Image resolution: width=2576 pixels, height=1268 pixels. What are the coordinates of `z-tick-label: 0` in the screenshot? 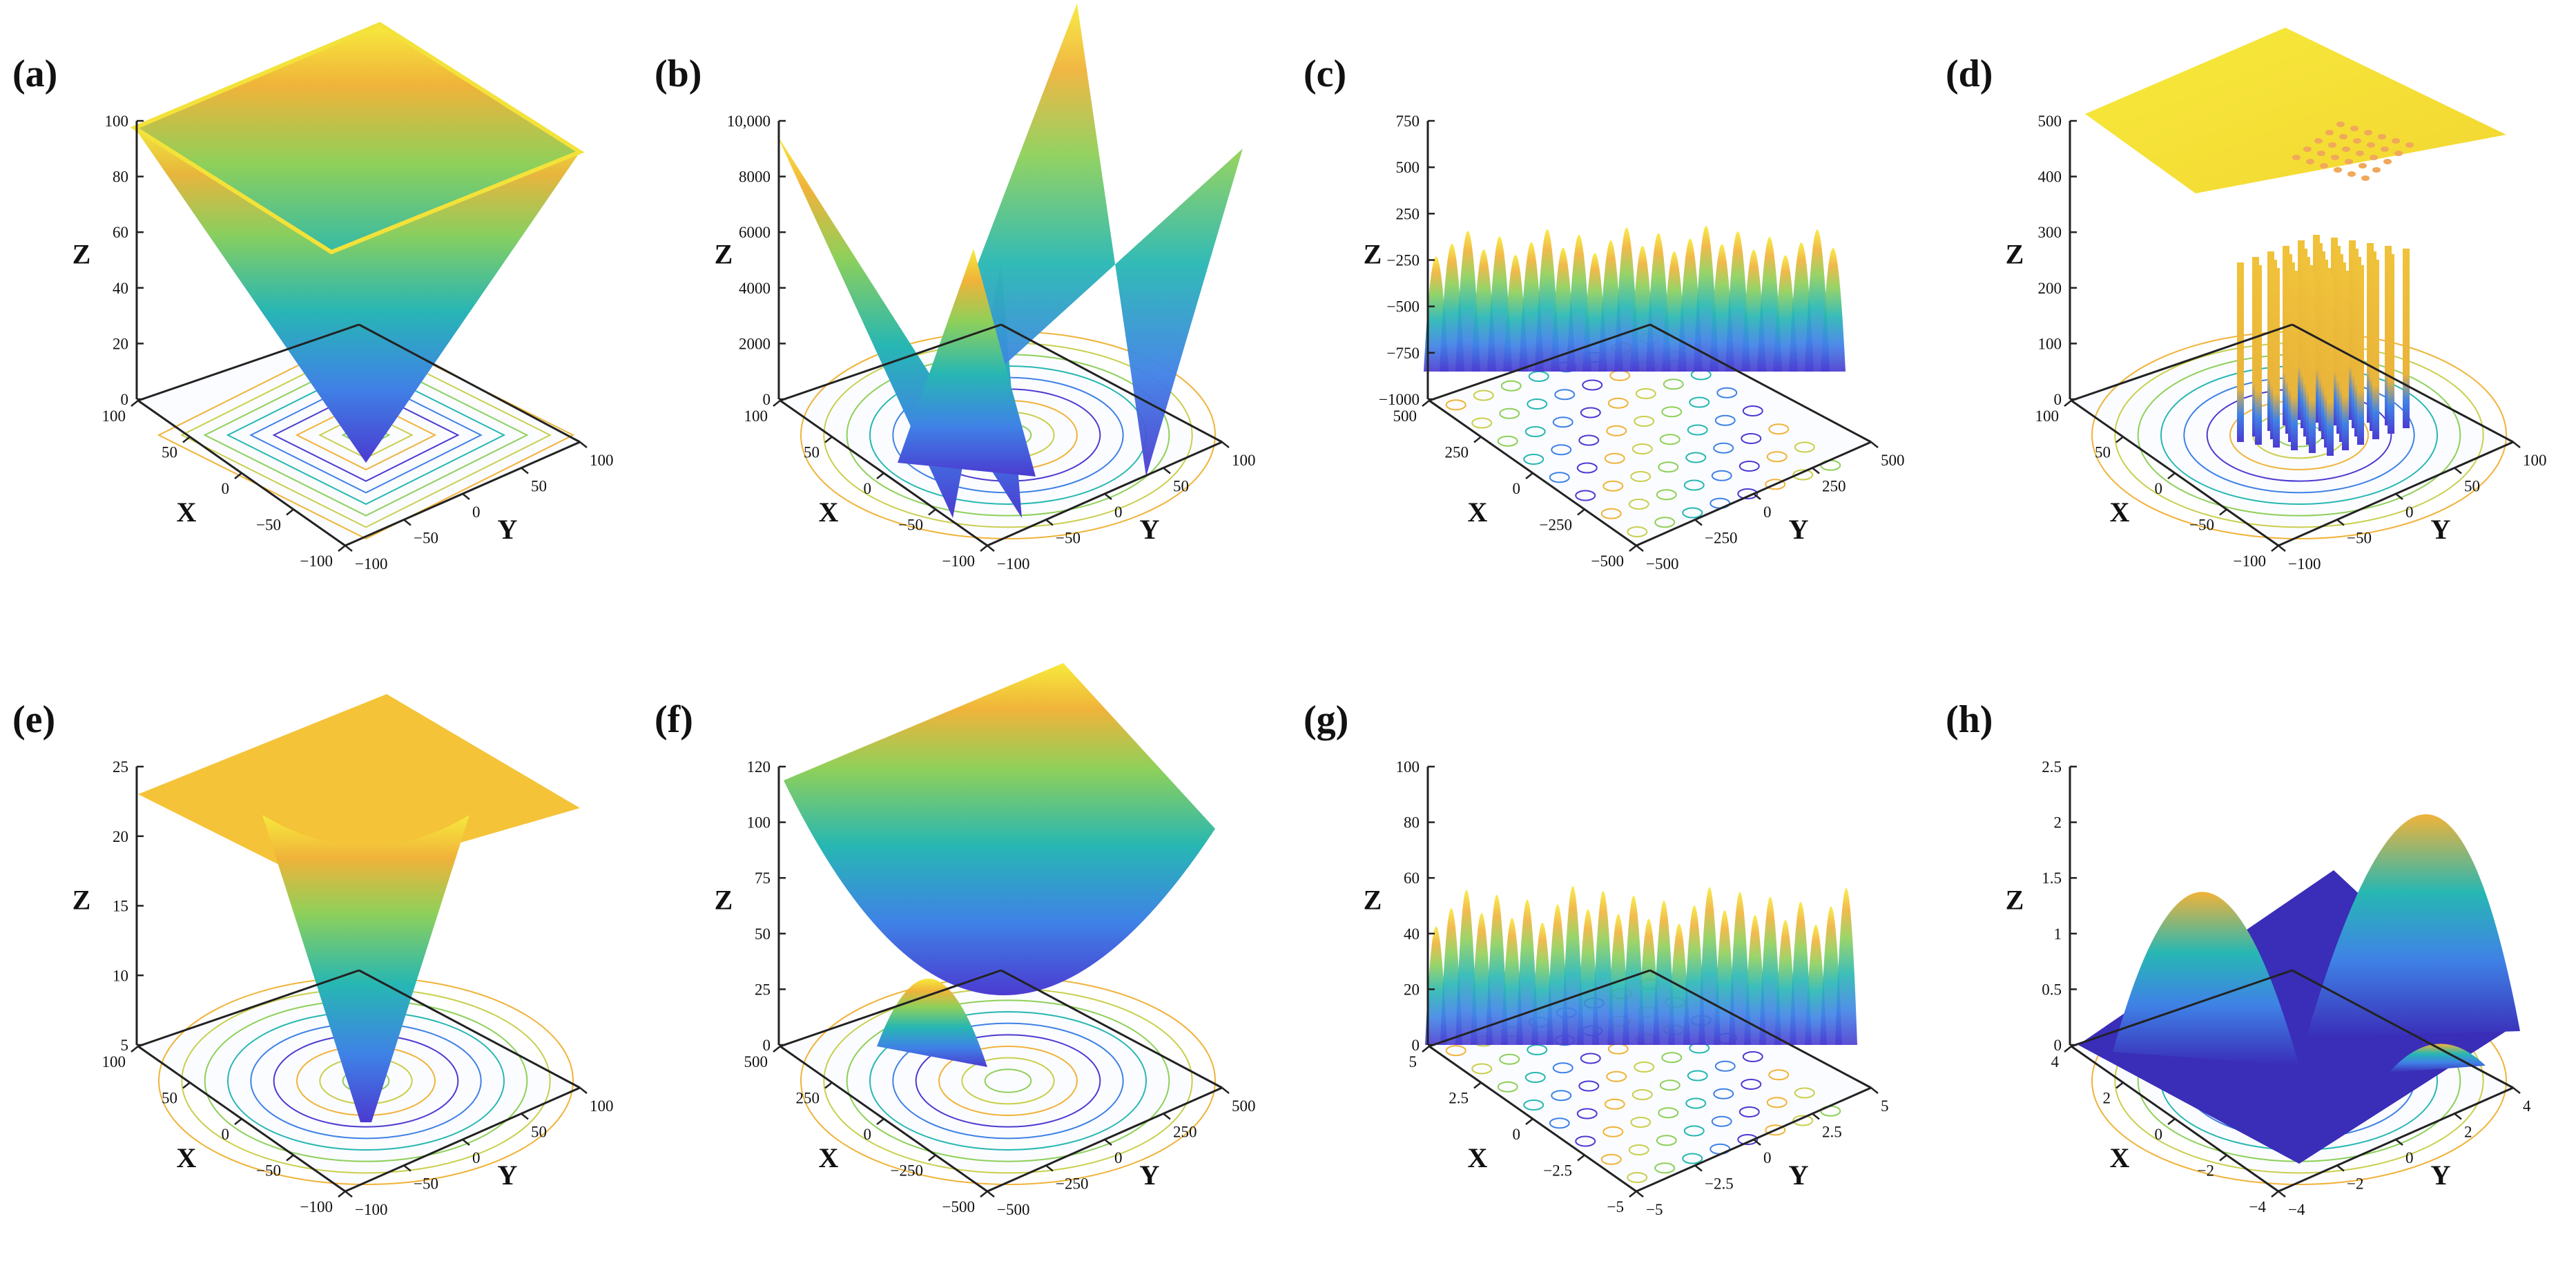 It's located at (1416, 1045).